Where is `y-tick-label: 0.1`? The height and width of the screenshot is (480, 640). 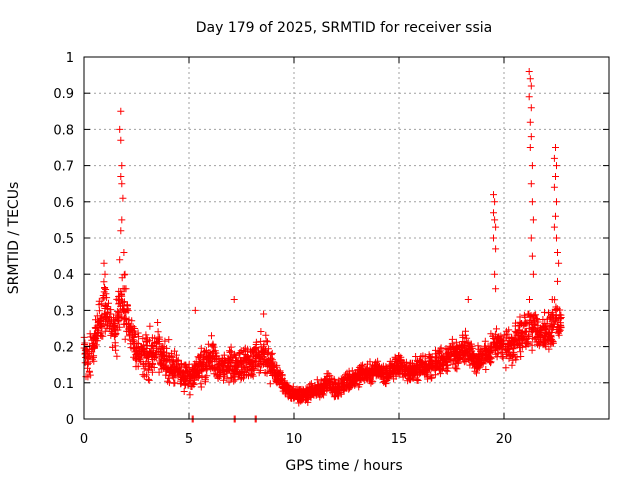 y-tick-label: 0.1 is located at coordinates (63, 384).